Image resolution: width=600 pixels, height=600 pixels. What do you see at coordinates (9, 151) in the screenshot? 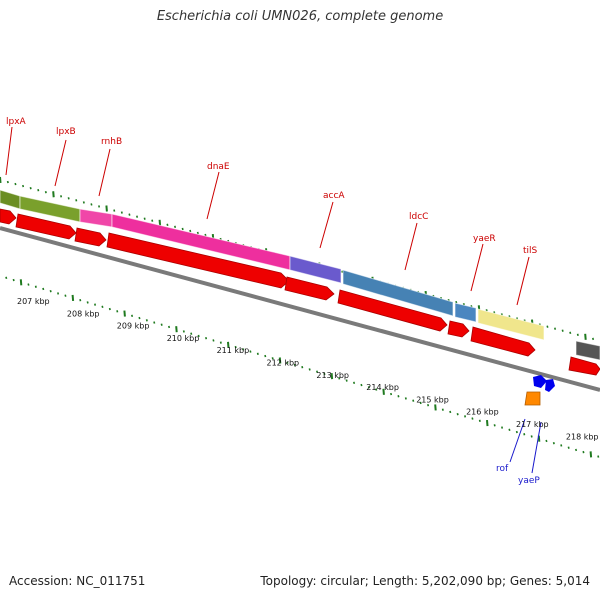
I see `gene-leader-lpxA` at bounding box center [9, 151].